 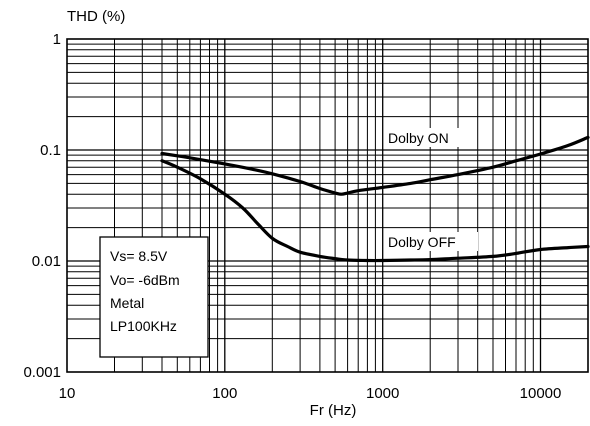 I want to click on x-tick-label: 10000, so click(x=541, y=393).